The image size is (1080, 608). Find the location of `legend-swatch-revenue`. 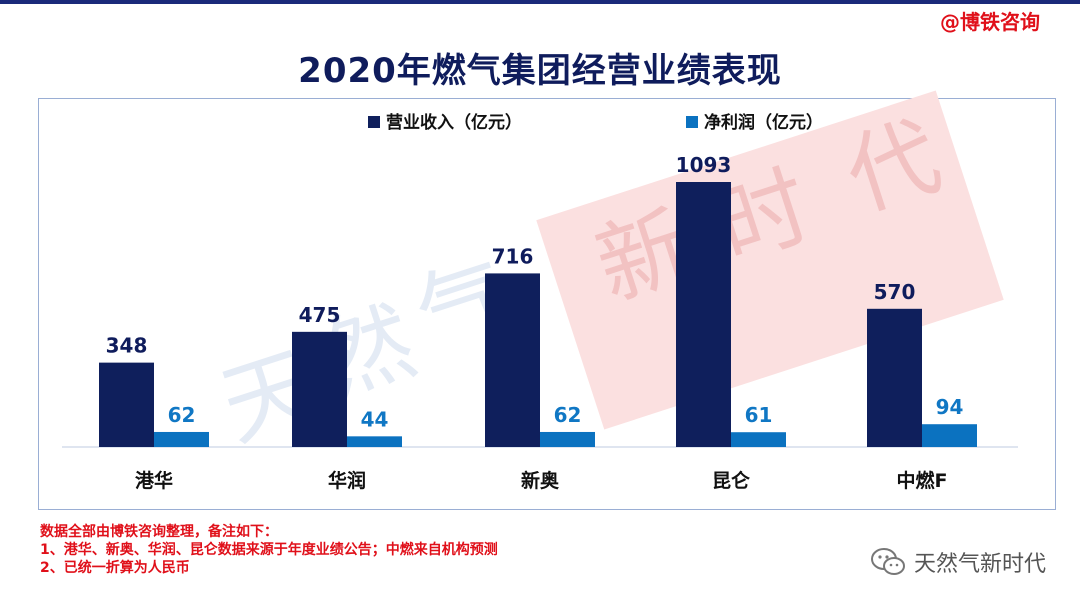

legend-swatch-revenue is located at coordinates (374, 122).